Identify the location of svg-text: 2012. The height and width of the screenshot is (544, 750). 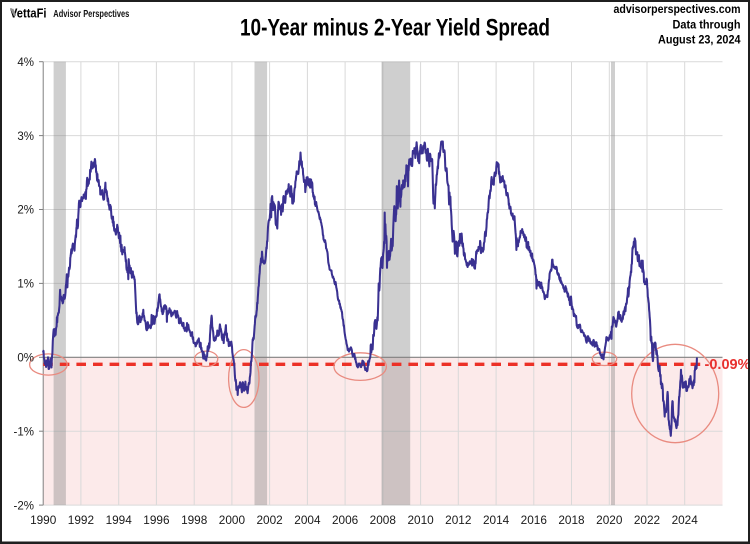
(458, 520).